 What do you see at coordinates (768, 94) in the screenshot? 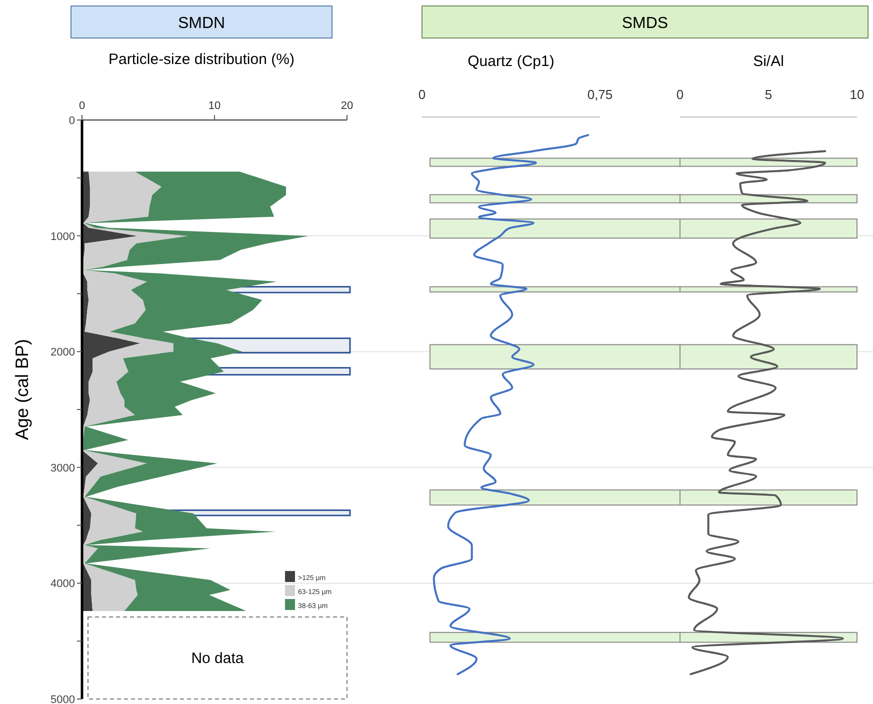
I see `x-tick-label: 5` at bounding box center [768, 94].